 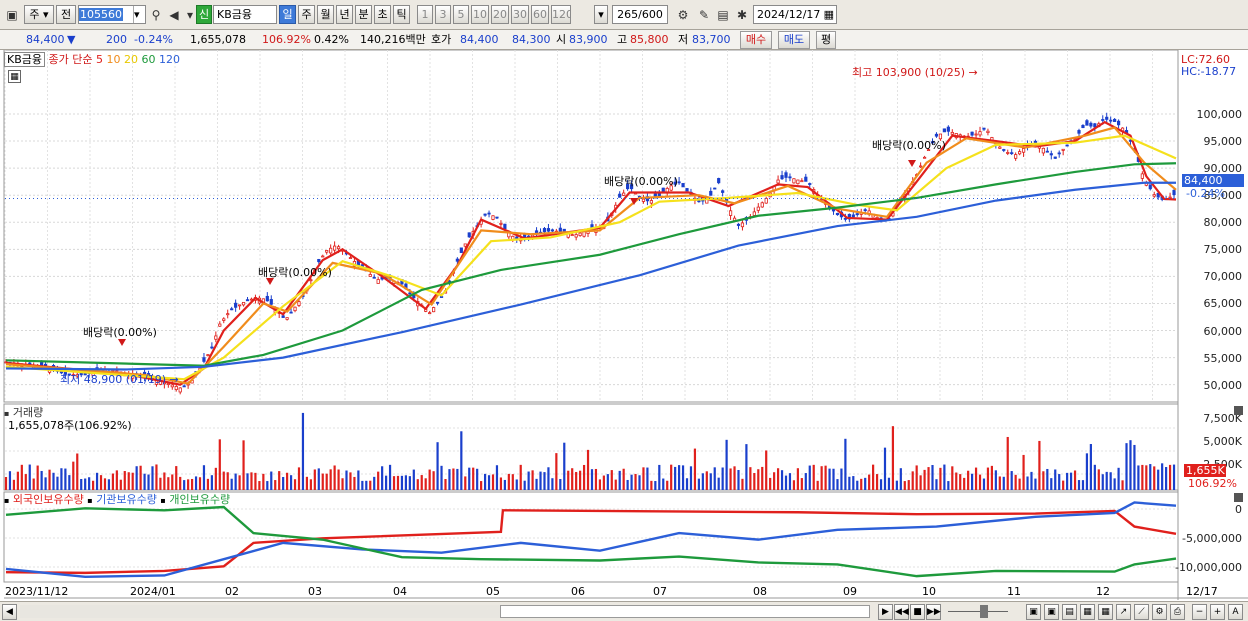 What do you see at coordinates (723, 15) in the screenshot?
I see `save-icon: ▤` at bounding box center [723, 15].